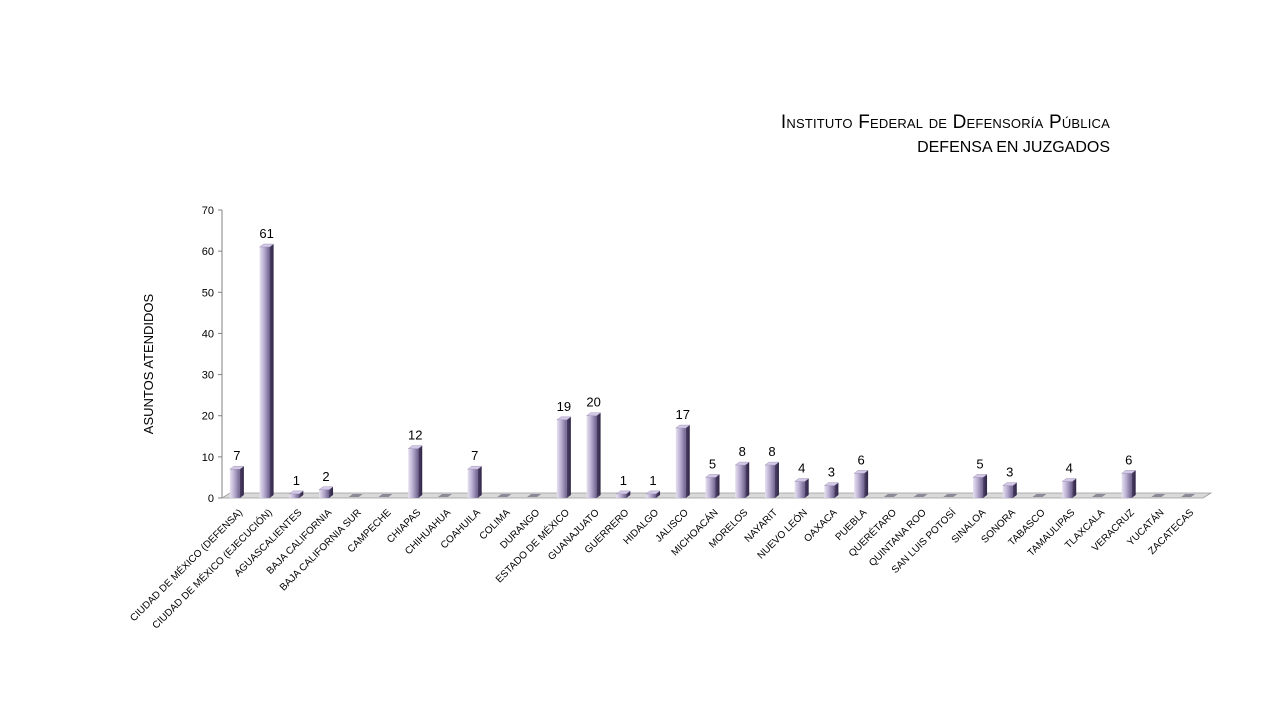  Describe the element at coordinates (593, 402) in the screenshot. I see `data-label: 20` at that location.